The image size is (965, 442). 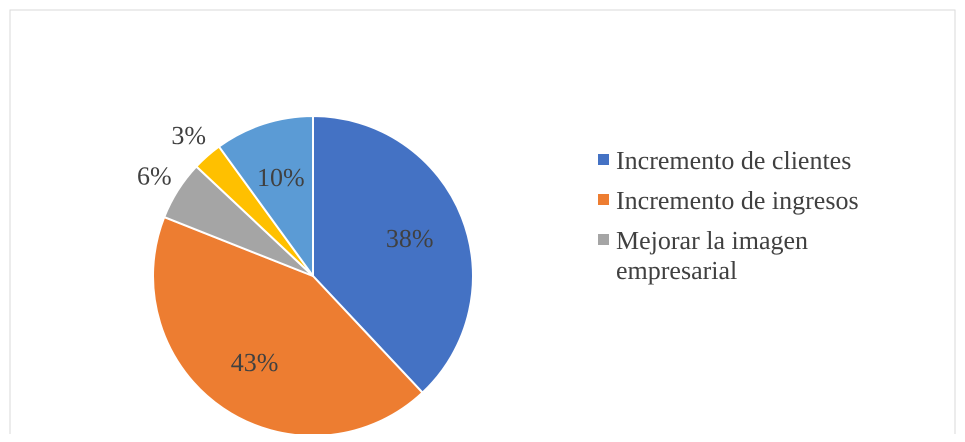 I want to click on data-label: 43%, so click(x=254, y=363).